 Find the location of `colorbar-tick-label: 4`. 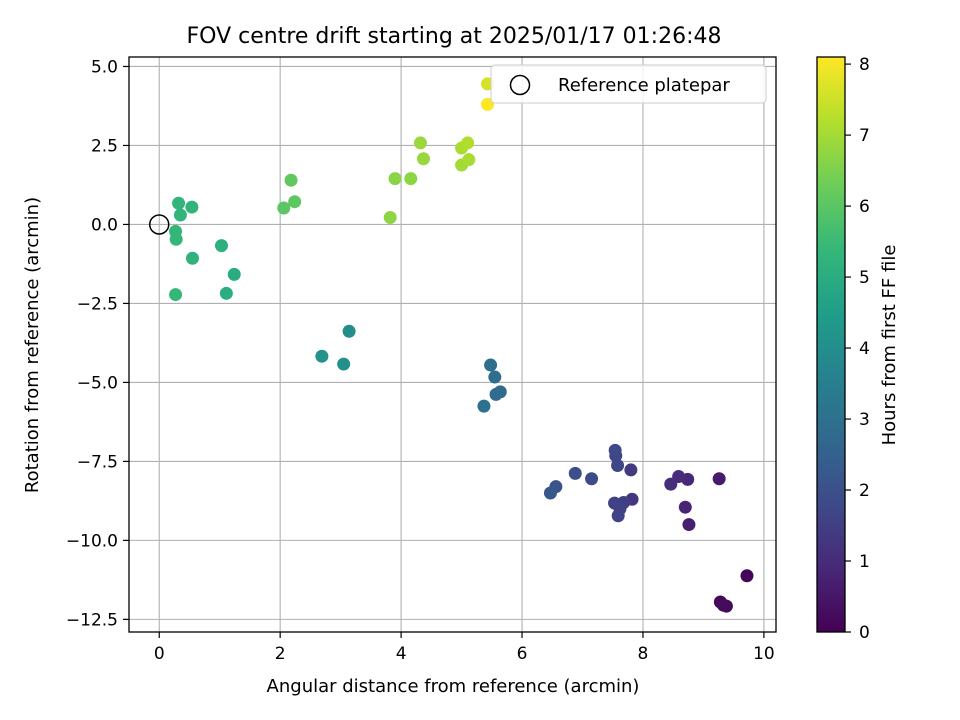

colorbar-tick-label: 4 is located at coordinates (864, 349).